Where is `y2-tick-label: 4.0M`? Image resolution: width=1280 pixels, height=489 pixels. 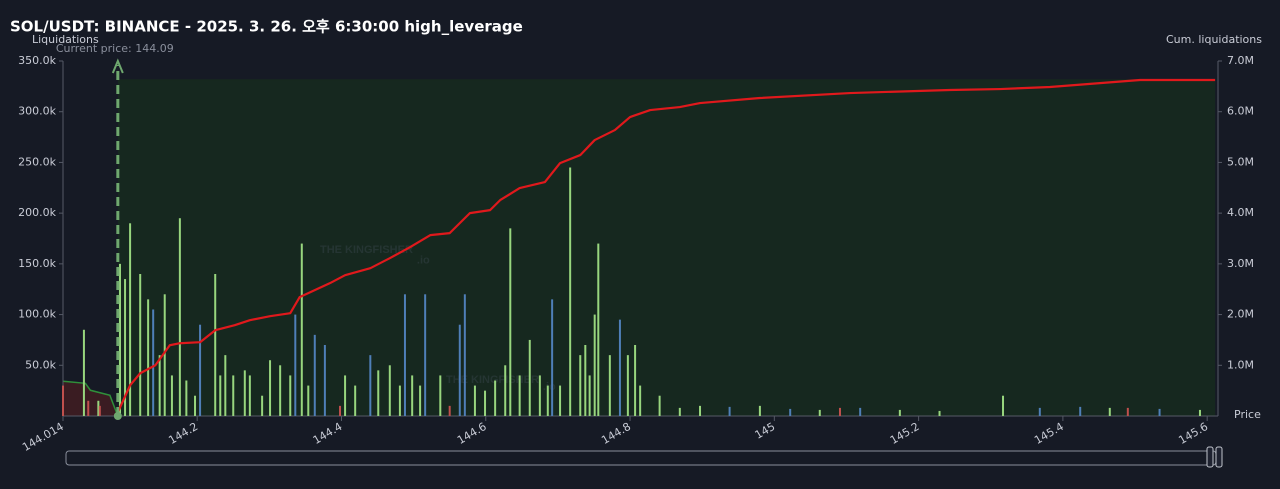 y2-tick-label: 4.0M is located at coordinates (1240, 212).